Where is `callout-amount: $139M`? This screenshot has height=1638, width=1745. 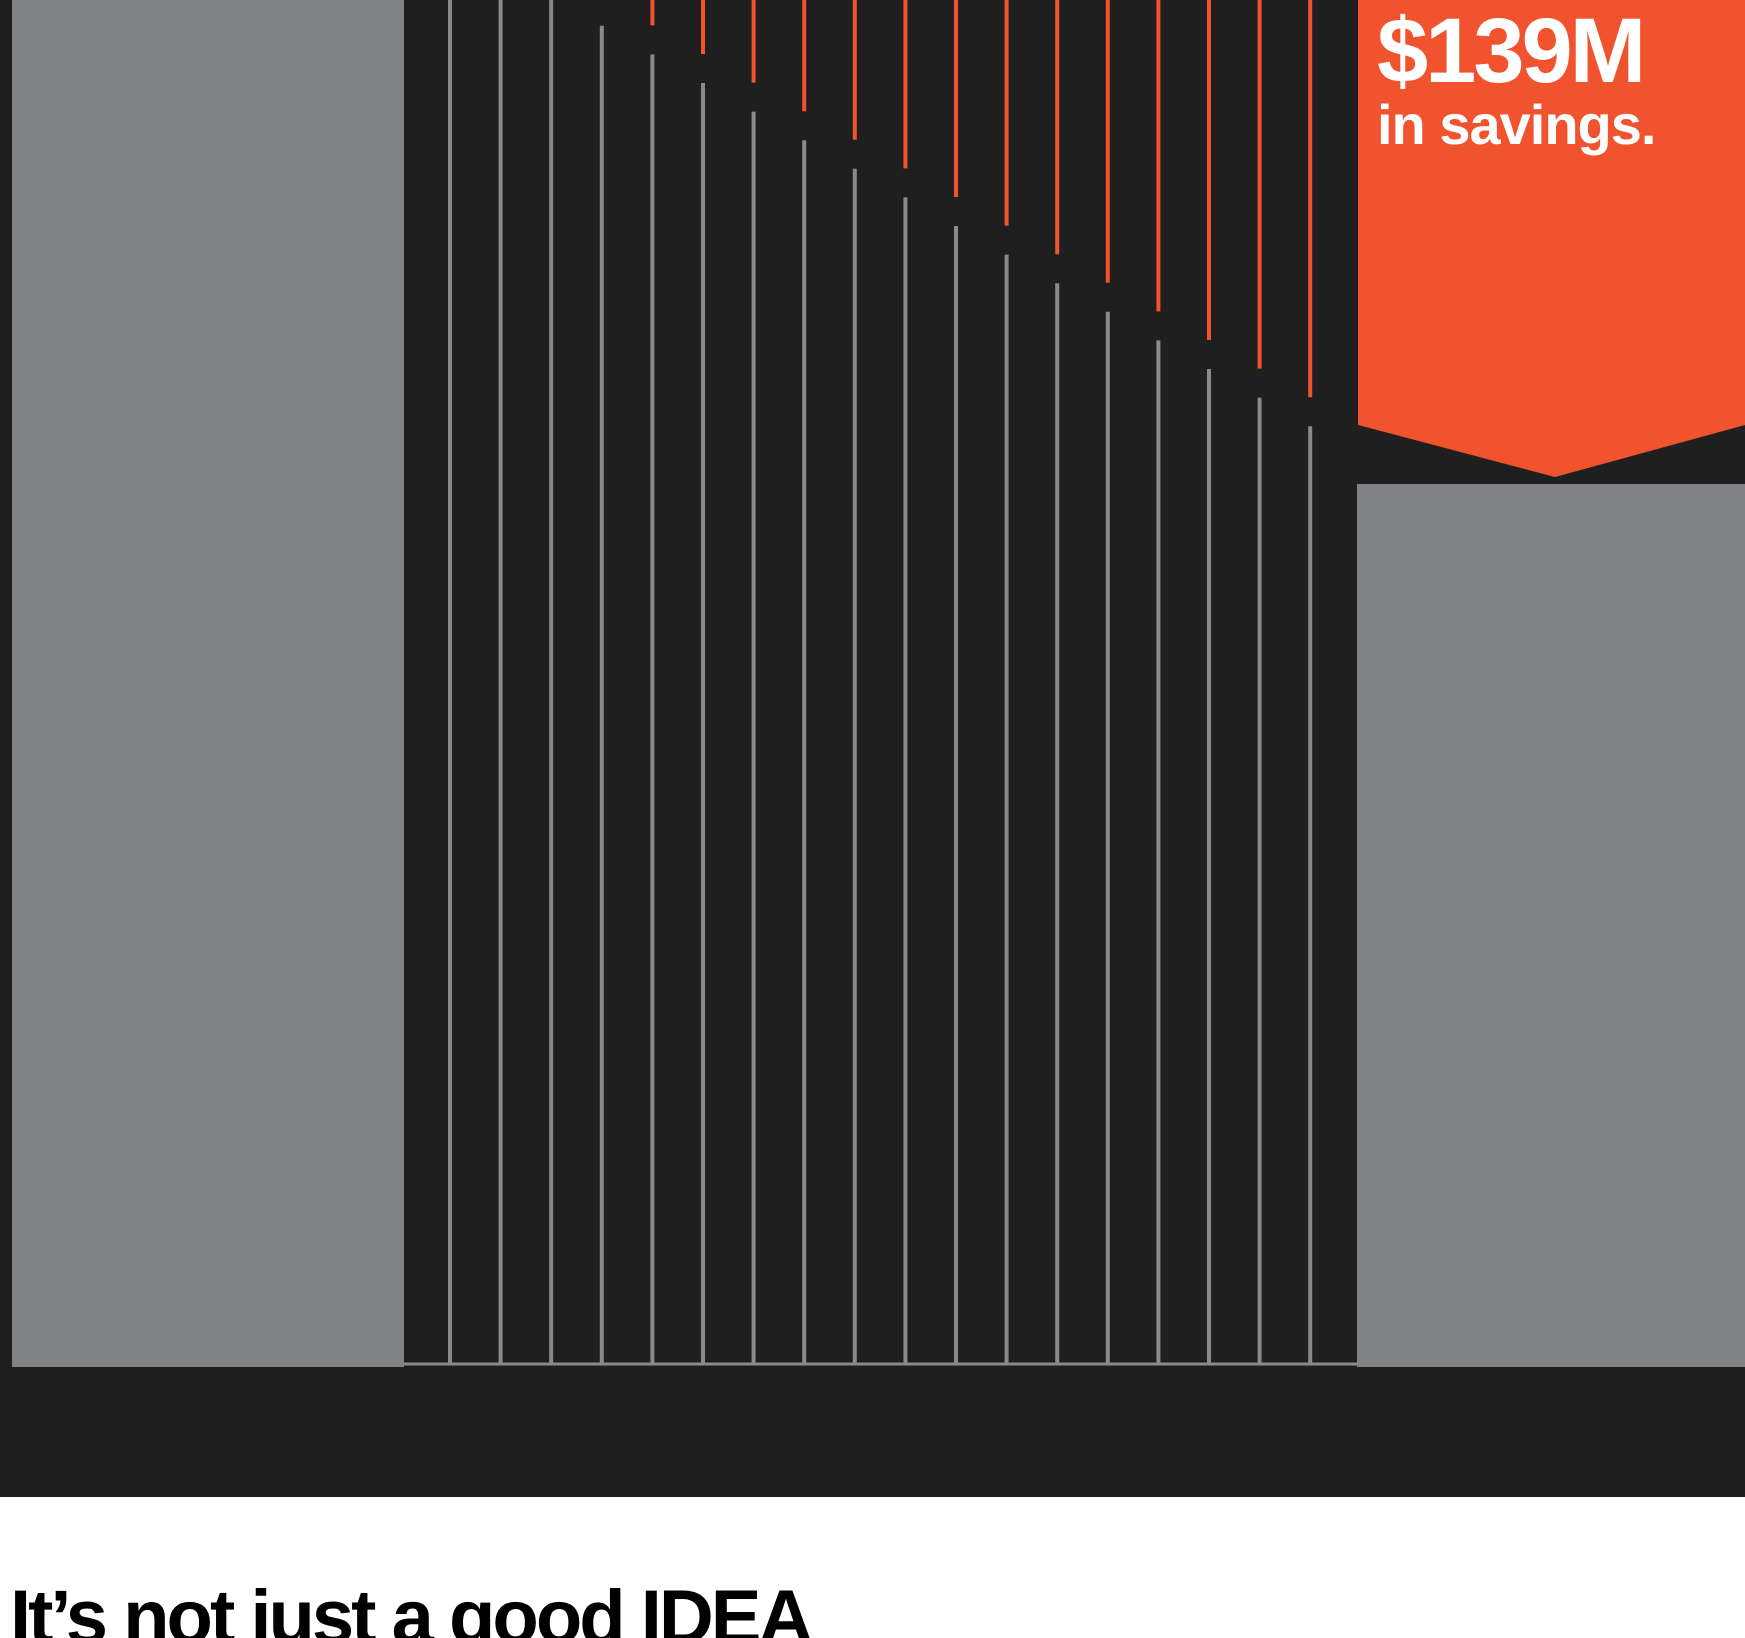
callout-amount: $139M is located at coordinates (1511, 51).